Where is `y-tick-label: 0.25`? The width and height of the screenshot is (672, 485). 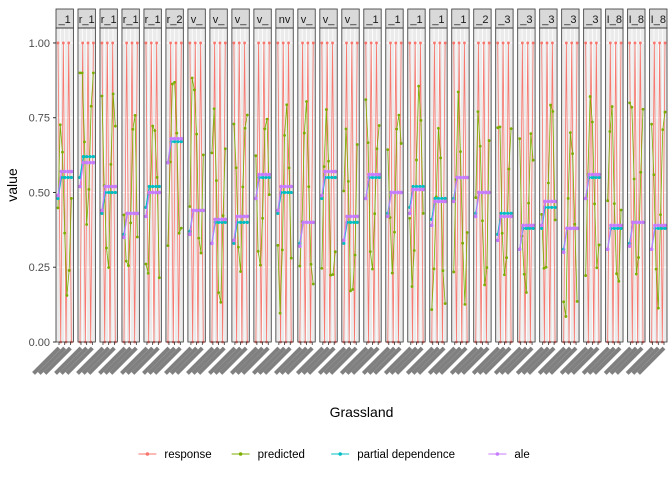
y-tick-label: 0.25 is located at coordinates (39, 268).